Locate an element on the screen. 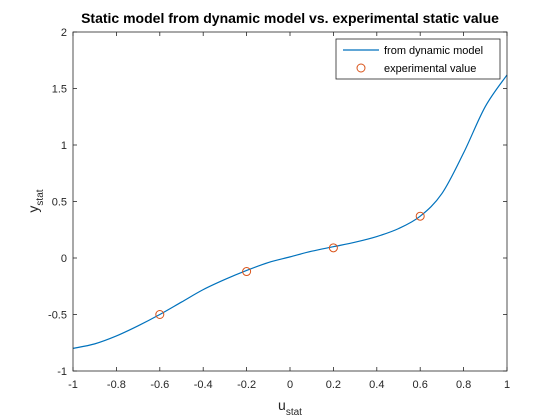  y-tick-label: -1 is located at coordinates (62, 372).